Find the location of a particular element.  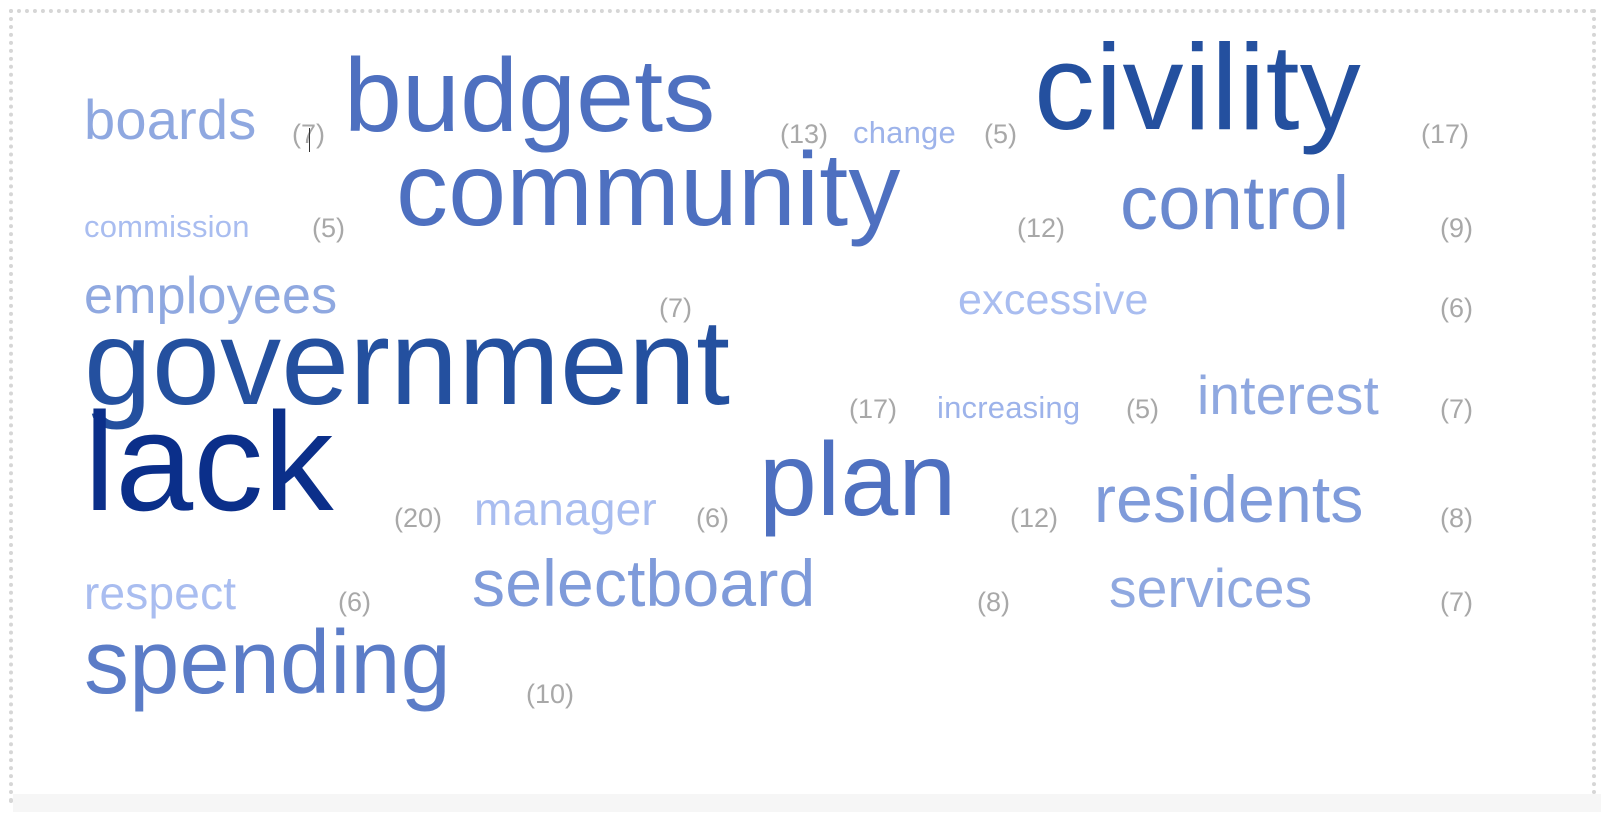

term-count: (13) is located at coordinates (804, 134).